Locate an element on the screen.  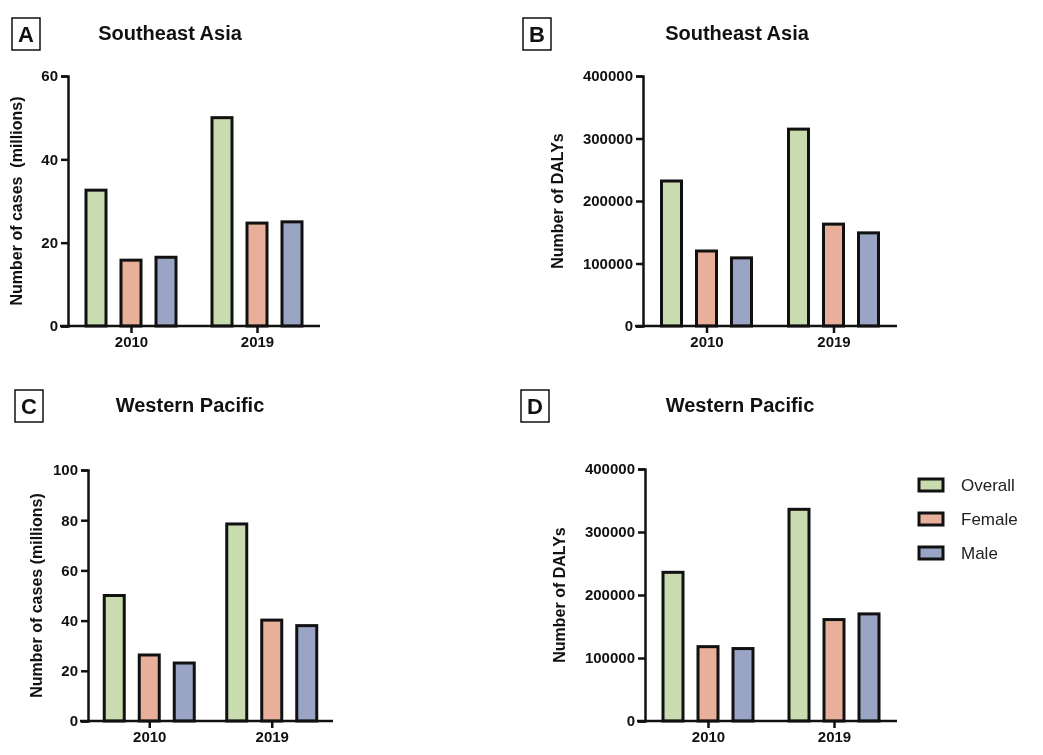
legend-label: Overall is located at coordinates (988, 485).